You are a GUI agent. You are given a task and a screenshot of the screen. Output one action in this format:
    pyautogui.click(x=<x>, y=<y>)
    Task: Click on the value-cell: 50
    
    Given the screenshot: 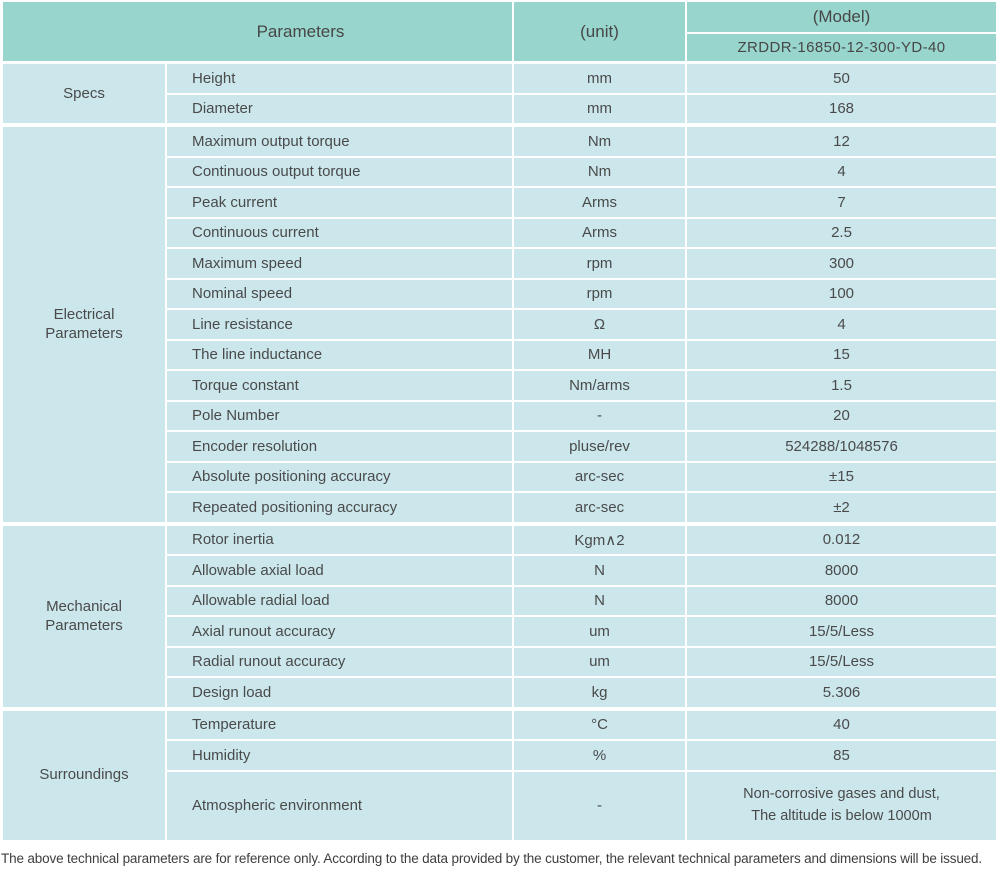 What is the action you would take?
    pyautogui.click(x=841, y=78)
    